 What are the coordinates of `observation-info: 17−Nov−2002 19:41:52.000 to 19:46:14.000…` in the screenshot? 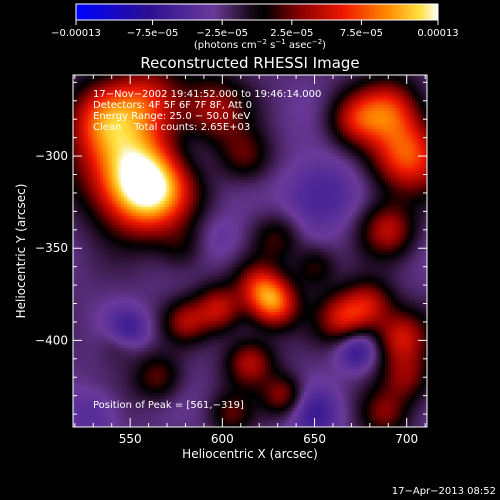 It's located at (207, 111).